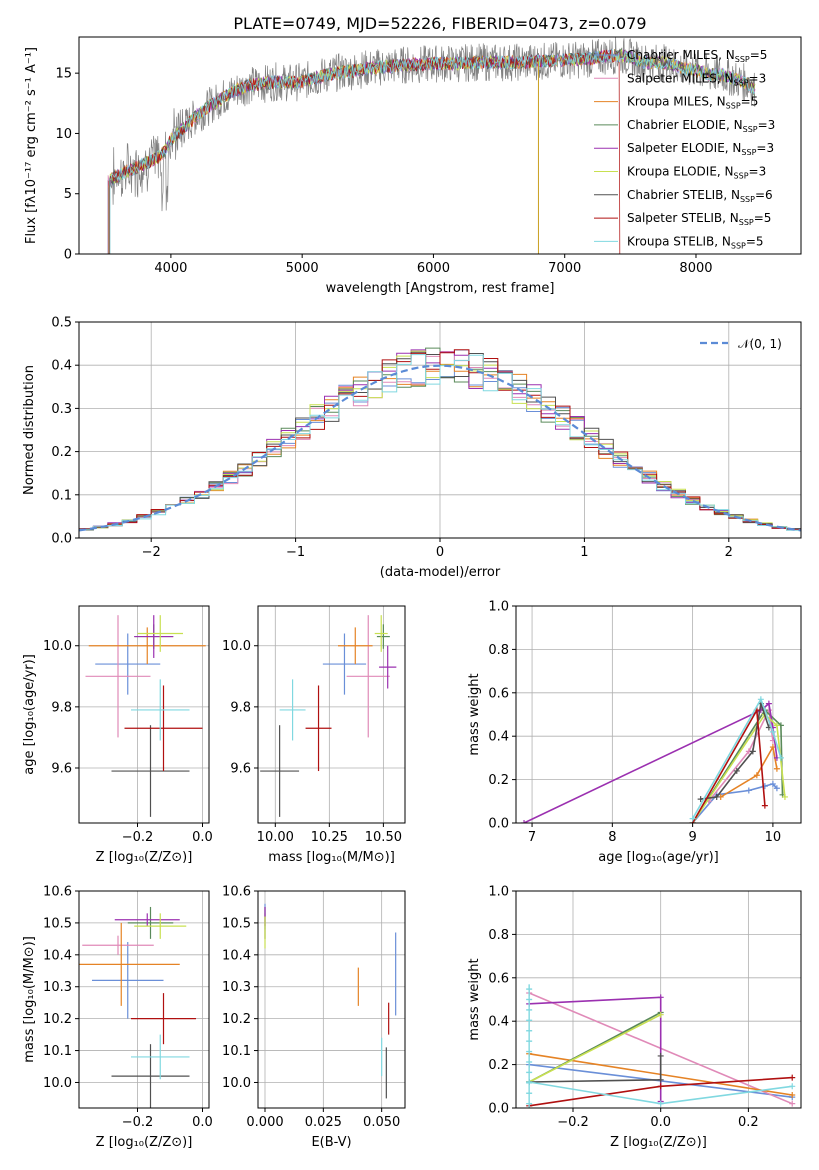 This screenshot has height=1170, width=819. What do you see at coordinates (700, 196) in the screenshot?
I see `legend-entry: Chabrier STELIB, NSSP=6` at bounding box center [700, 196].